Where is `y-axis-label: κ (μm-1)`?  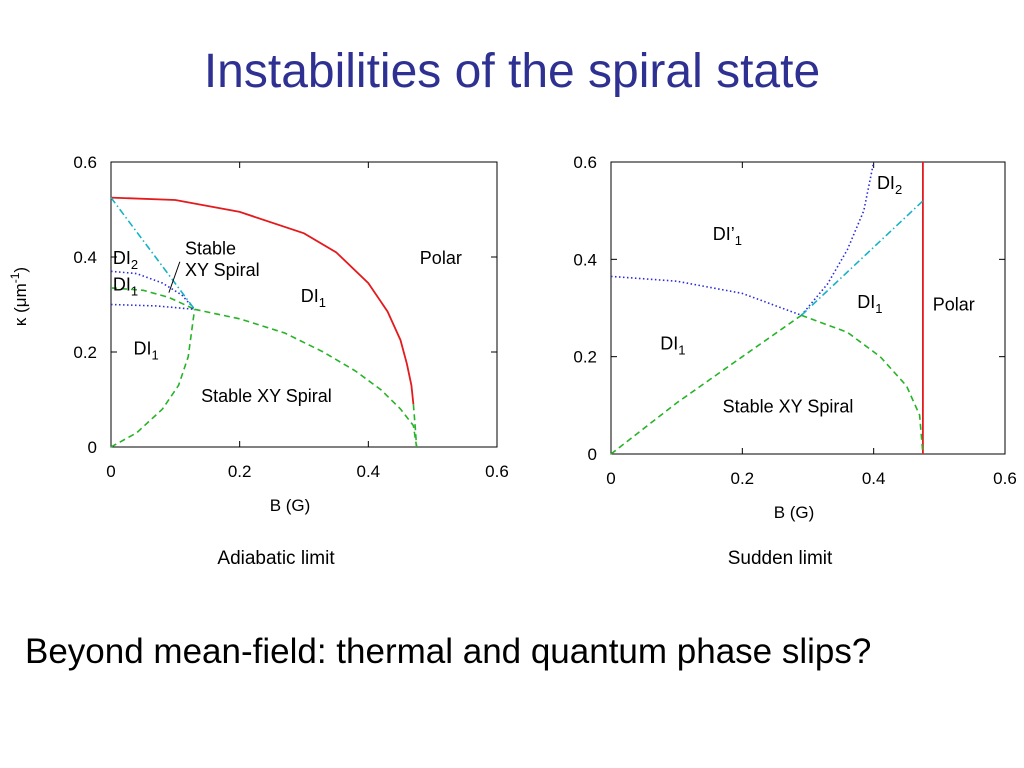
y-axis-label: κ (μm-1) is located at coordinates (19, 296).